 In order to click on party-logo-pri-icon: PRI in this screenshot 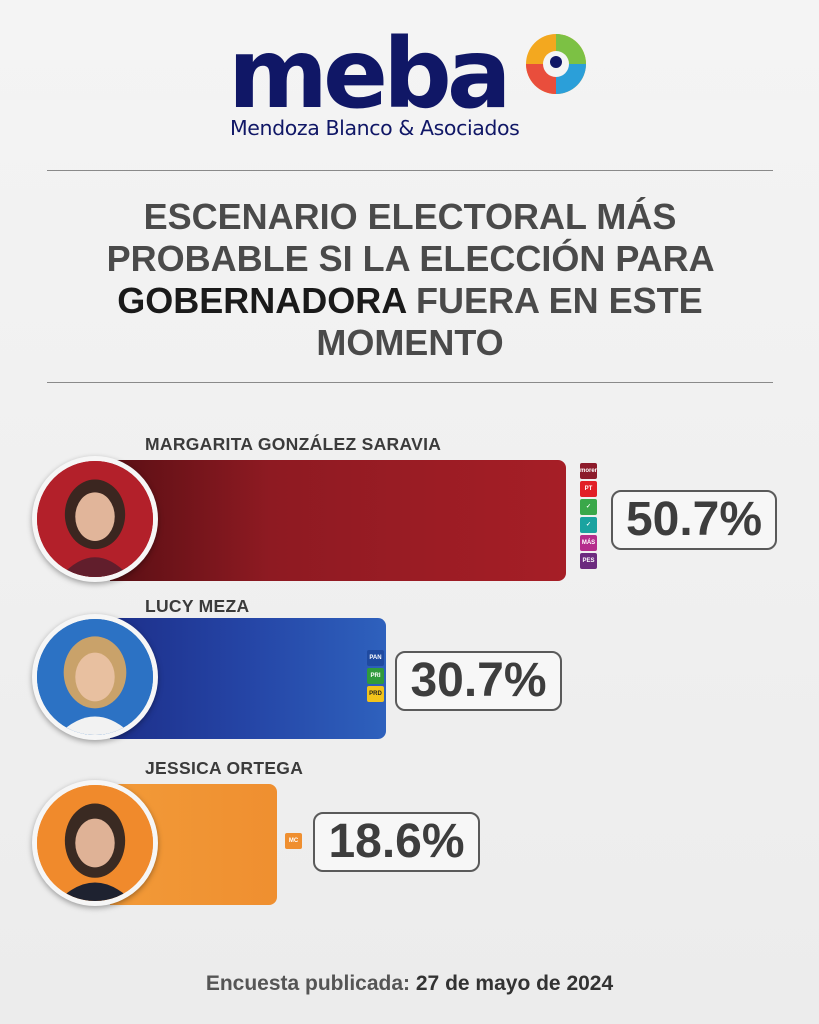, I will do `click(375, 676)`.